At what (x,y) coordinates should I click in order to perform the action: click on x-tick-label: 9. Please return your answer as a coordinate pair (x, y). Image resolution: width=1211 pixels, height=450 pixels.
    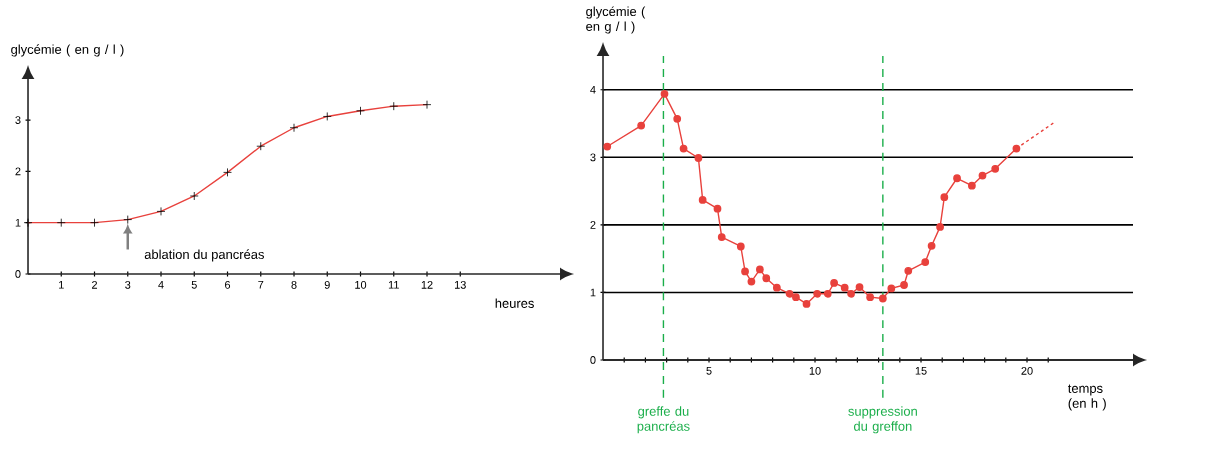
    Looking at the image, I should click on (327, 285).